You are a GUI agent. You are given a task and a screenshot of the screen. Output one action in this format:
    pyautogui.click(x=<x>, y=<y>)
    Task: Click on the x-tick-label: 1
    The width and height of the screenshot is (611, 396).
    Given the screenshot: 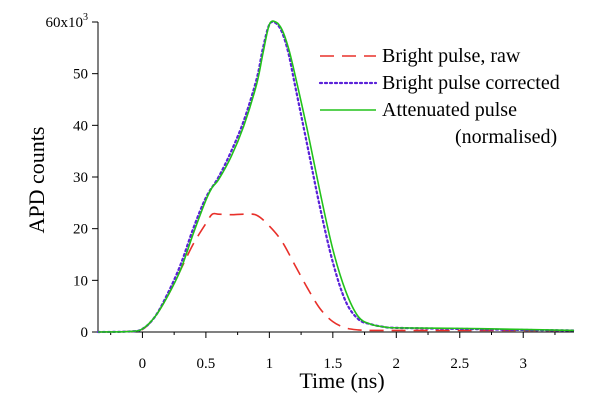 What is the action you would take?
    pyautogui.click(x=270, y=364)
    